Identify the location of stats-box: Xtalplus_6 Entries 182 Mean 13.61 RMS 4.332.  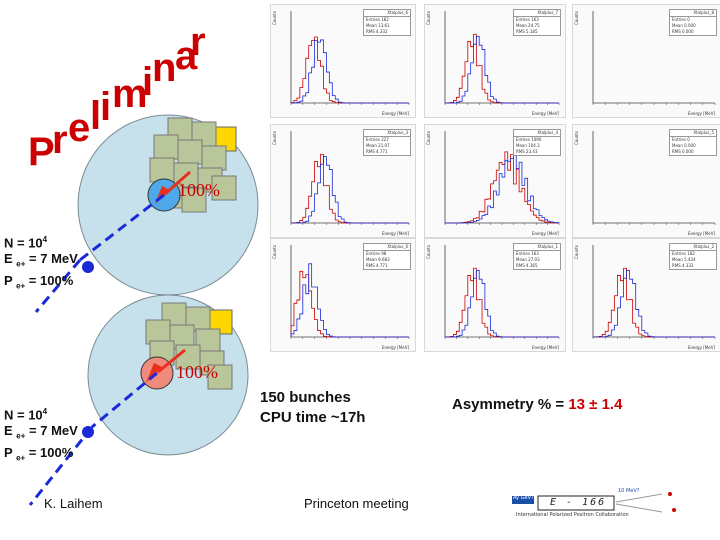
(387, 22).